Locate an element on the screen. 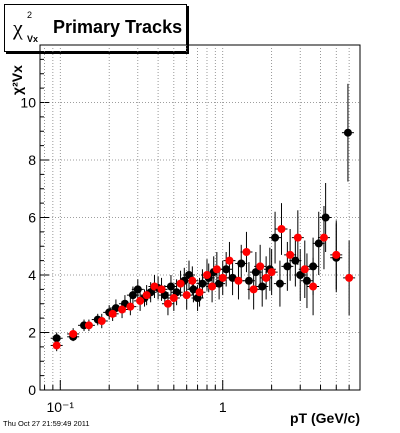 Image resolution: width=400 pixels, height=433 pixels. y-tick-label: 4 is located at coordinates (32, 275).